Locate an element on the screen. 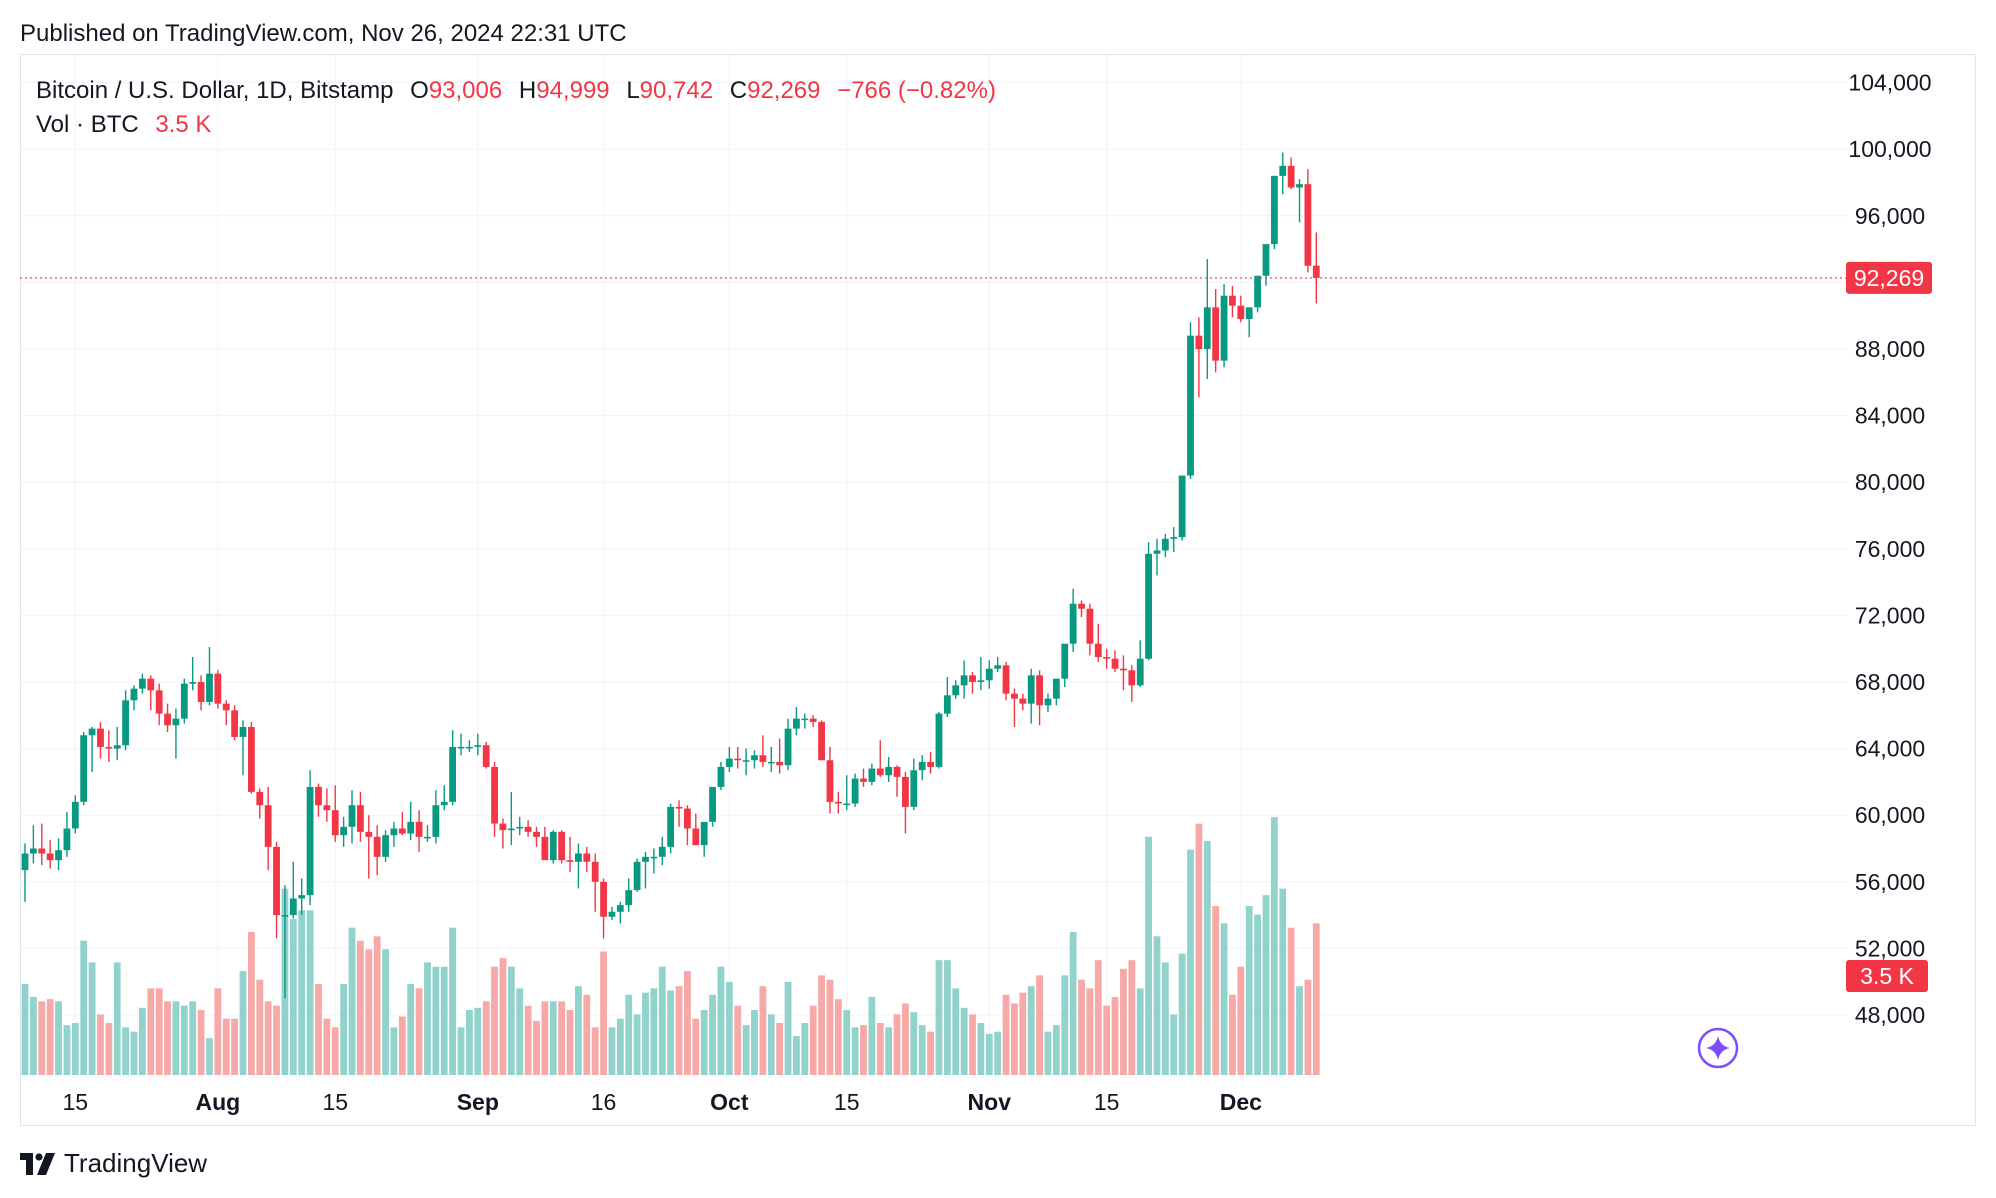  tradingview-brand: TradingView is located at coordinates (113, 1163).